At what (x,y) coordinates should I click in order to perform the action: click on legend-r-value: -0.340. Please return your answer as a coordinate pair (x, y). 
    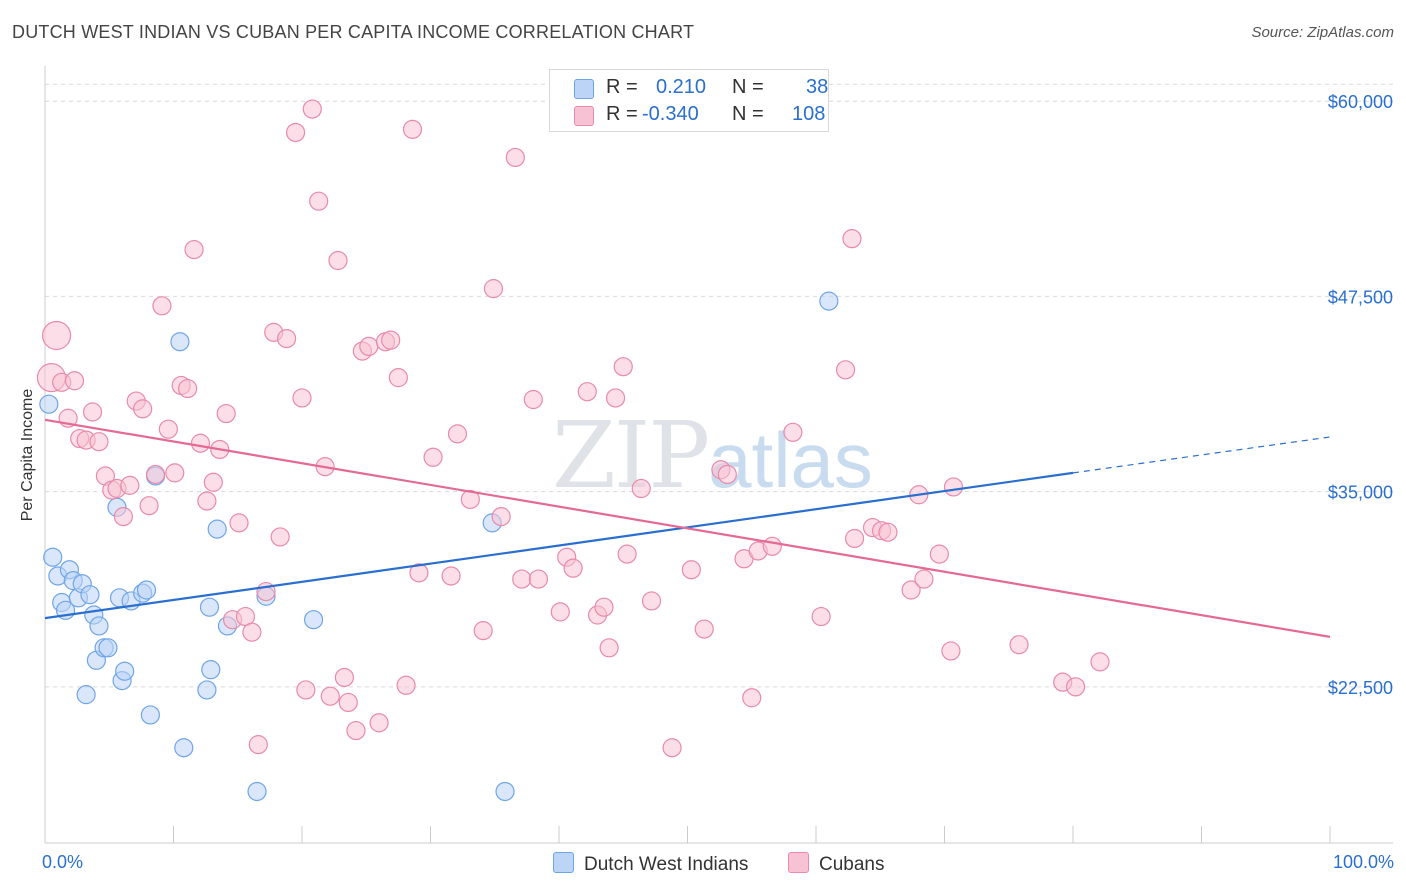
    Looking at the image, I should click on (670, 114).